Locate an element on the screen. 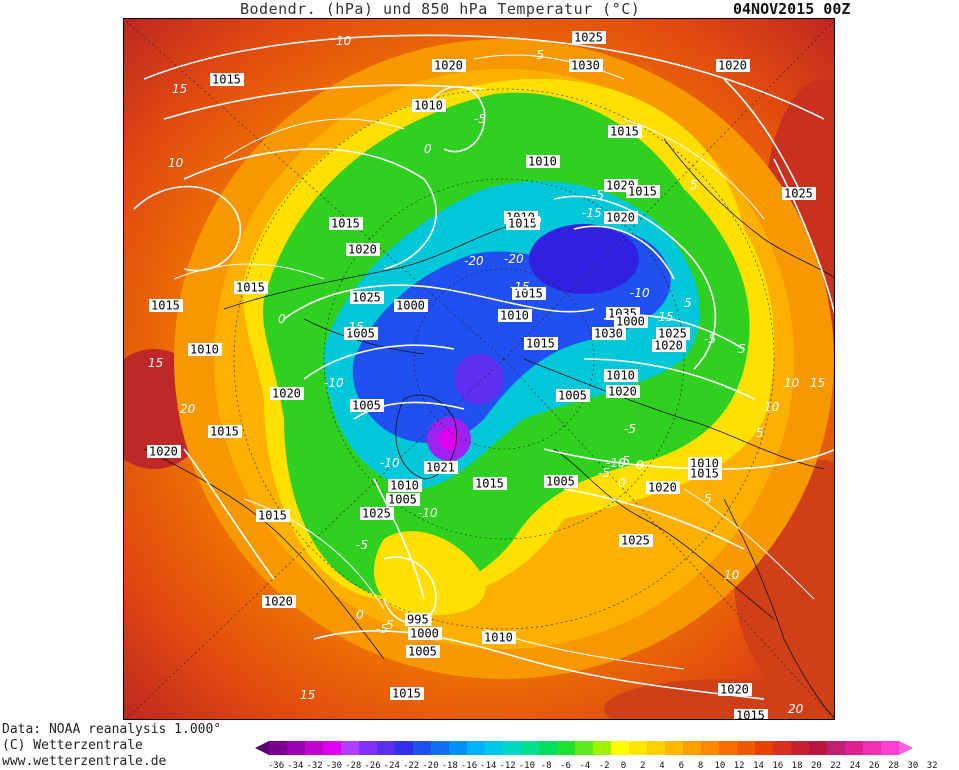 This screenshot has width=959, height=770. colorbar-tick-label: 0 is located at coordinates (623, 765).